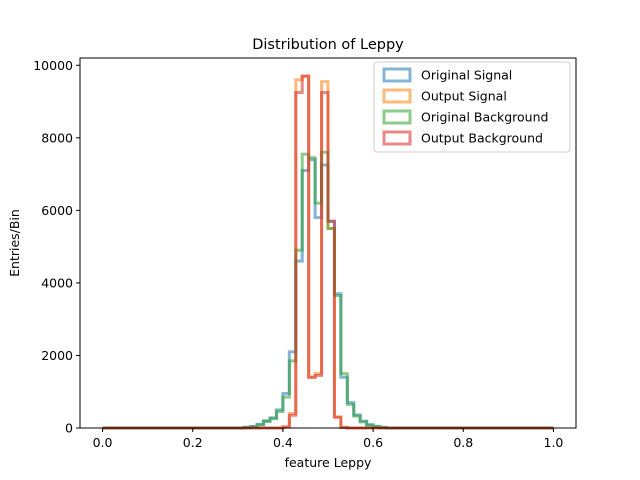 This screenshot has width=640, height=480. What do you see at coordinates (463, 442) in the screenshot?
I see `x-tick-label: 0.8` at bounding box center [463, 442].